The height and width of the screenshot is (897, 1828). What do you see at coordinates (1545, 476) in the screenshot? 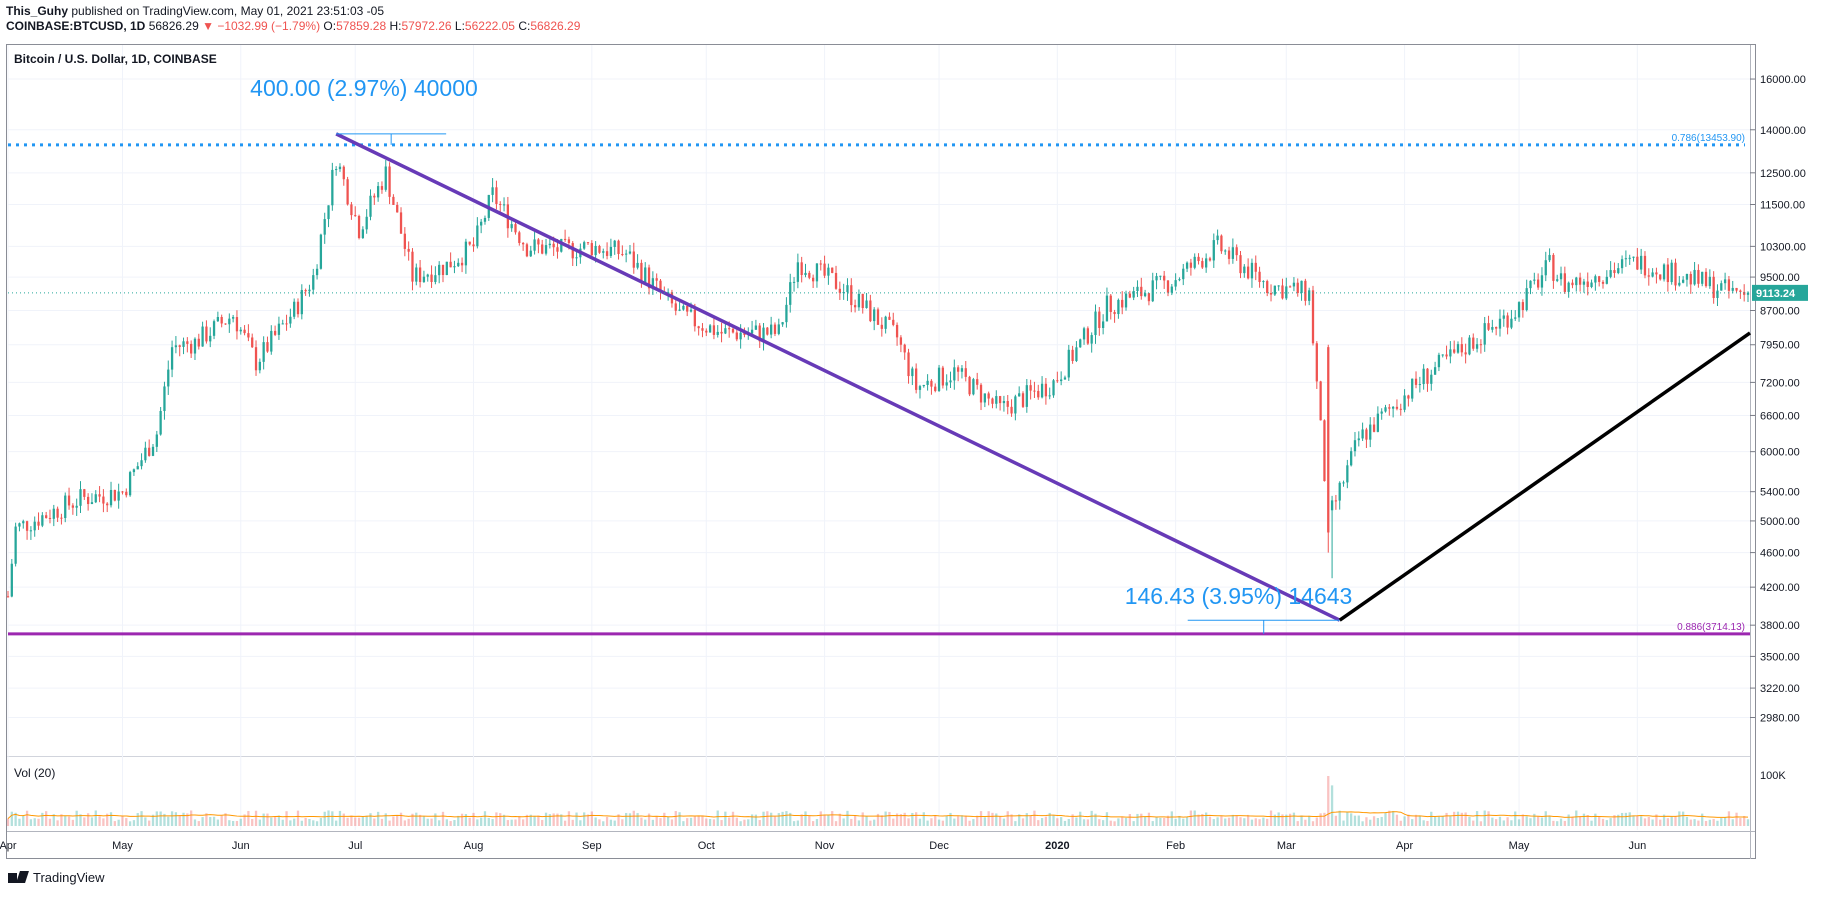
I see `projection-line` at bounding box center [1545, 476].